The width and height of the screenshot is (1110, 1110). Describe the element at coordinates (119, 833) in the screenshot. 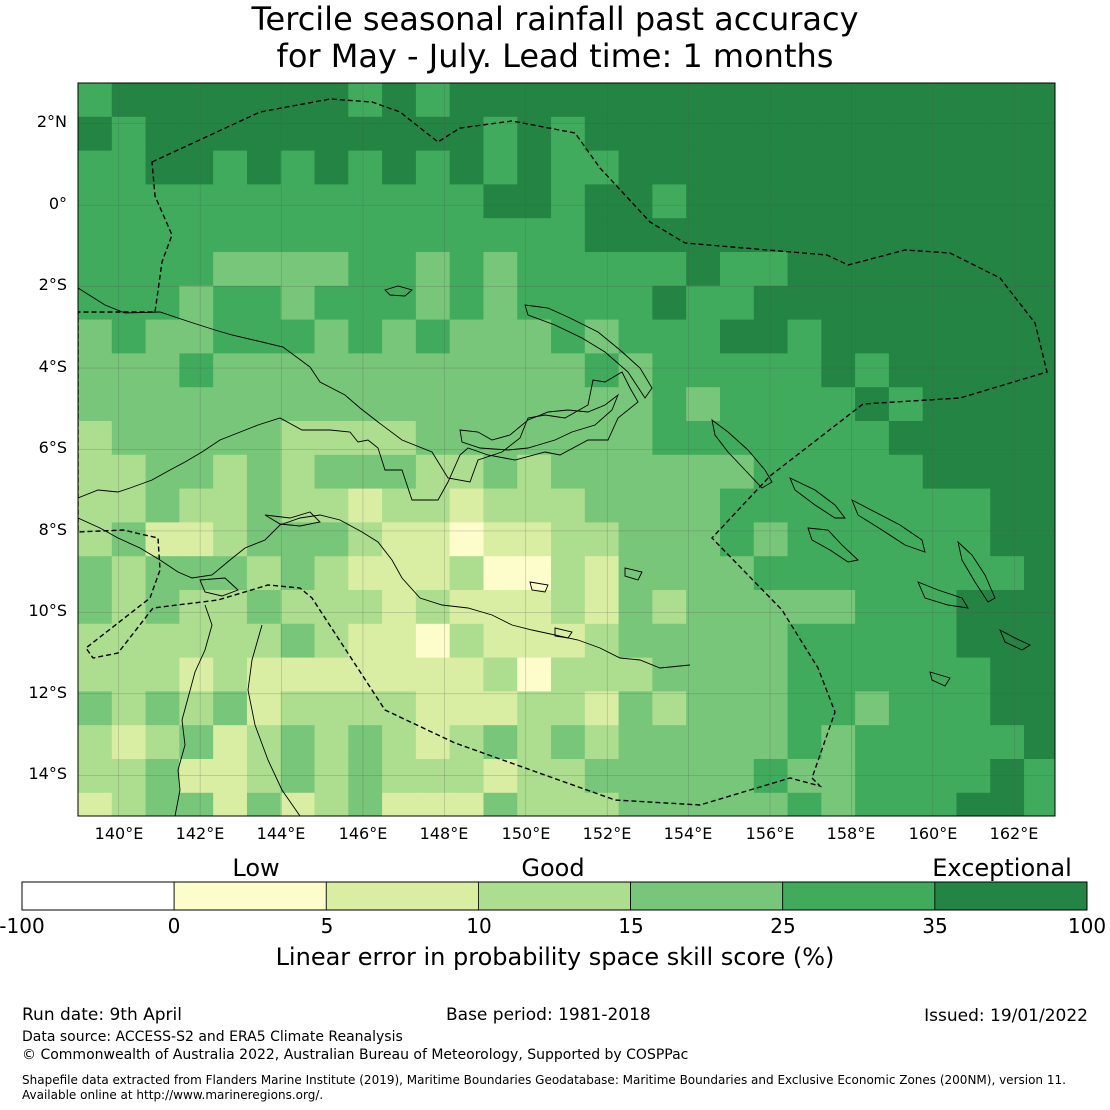

I see `lon-label-140e: 140°E` at that location.